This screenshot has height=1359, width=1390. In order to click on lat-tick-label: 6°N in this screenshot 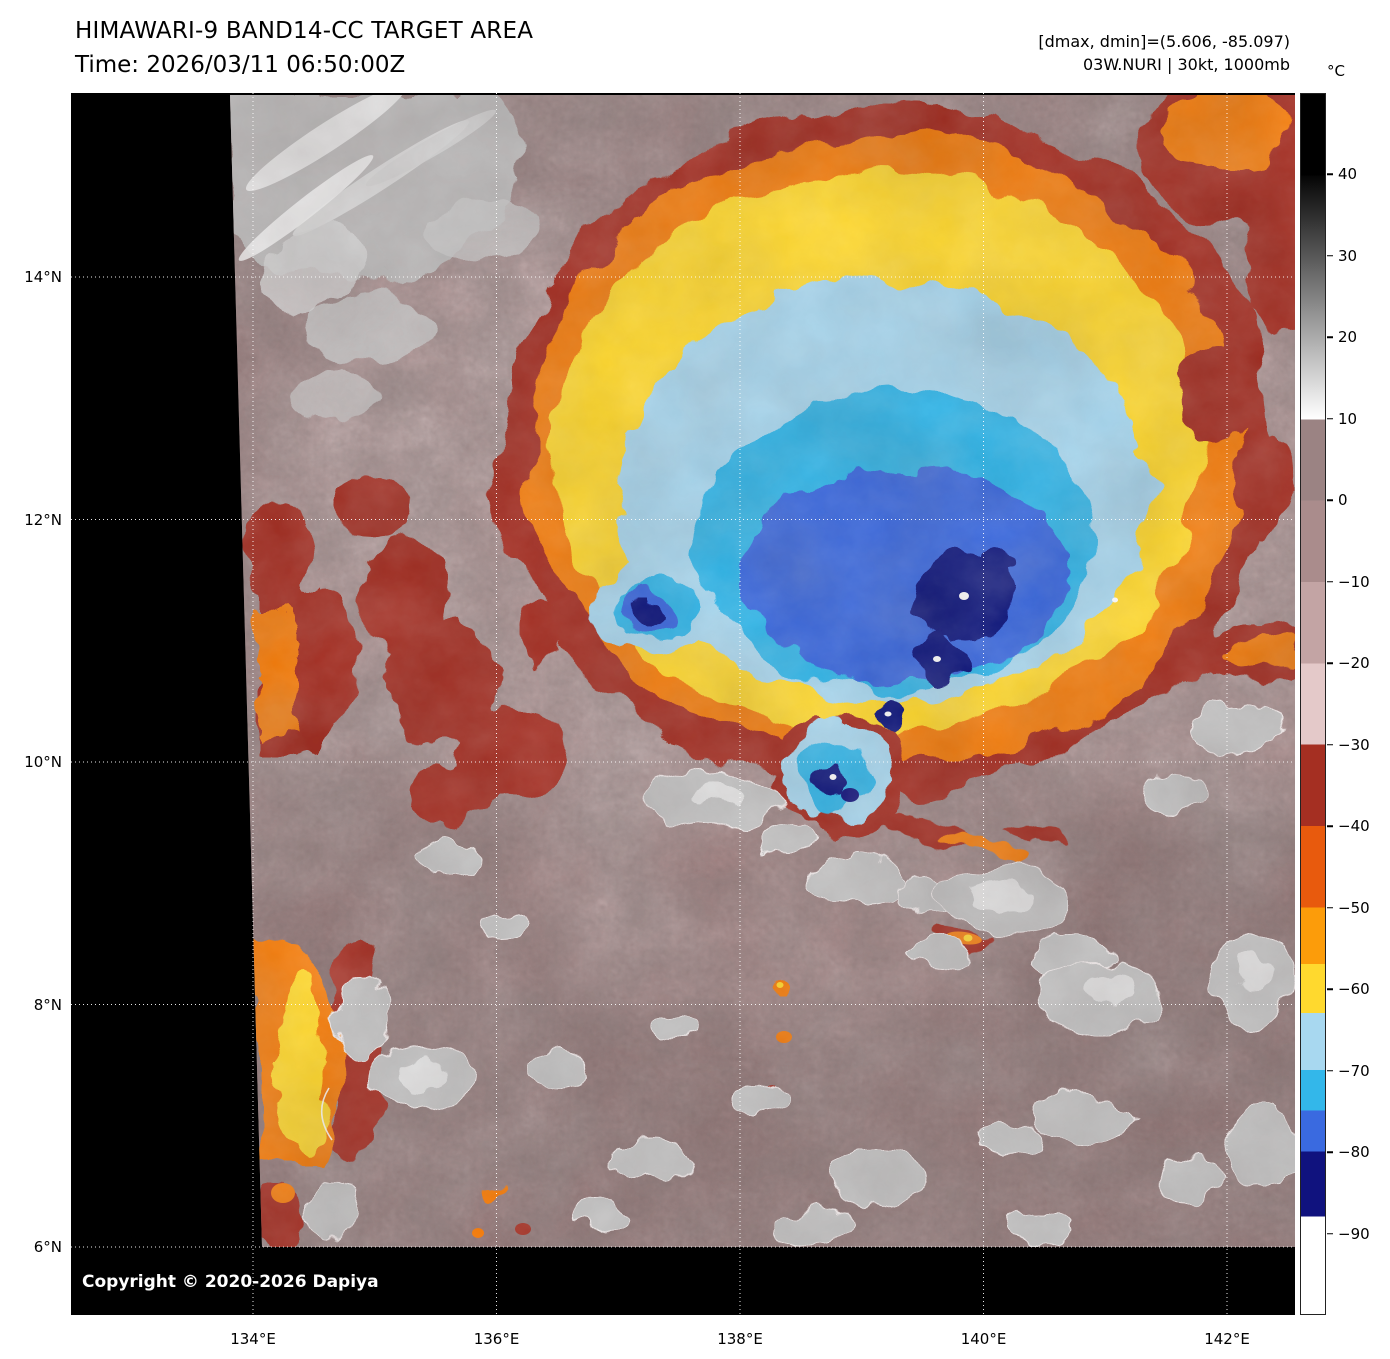, I will do `click(47, 1247)`.